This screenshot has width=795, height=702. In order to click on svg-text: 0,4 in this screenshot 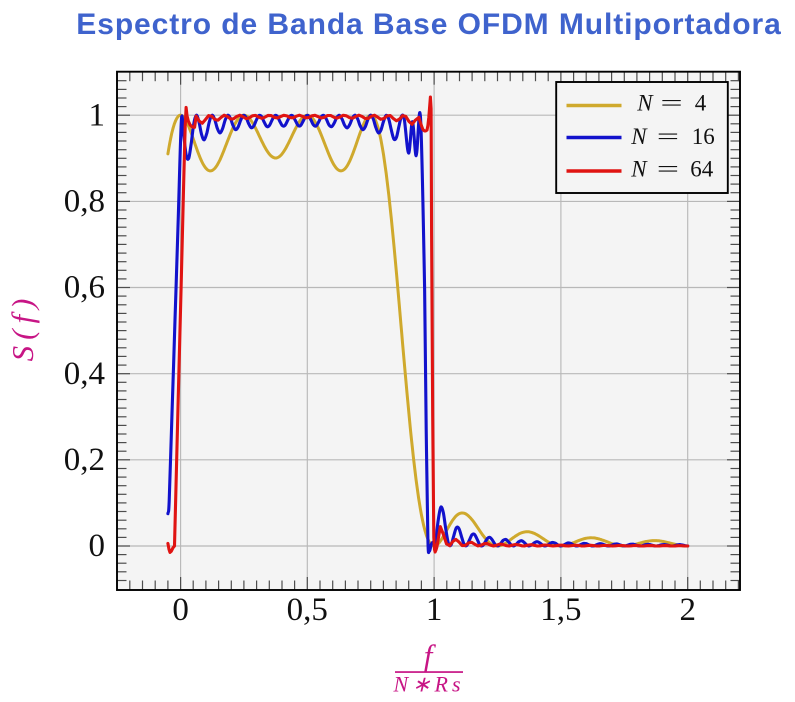, I will do `click(84, 374)`.